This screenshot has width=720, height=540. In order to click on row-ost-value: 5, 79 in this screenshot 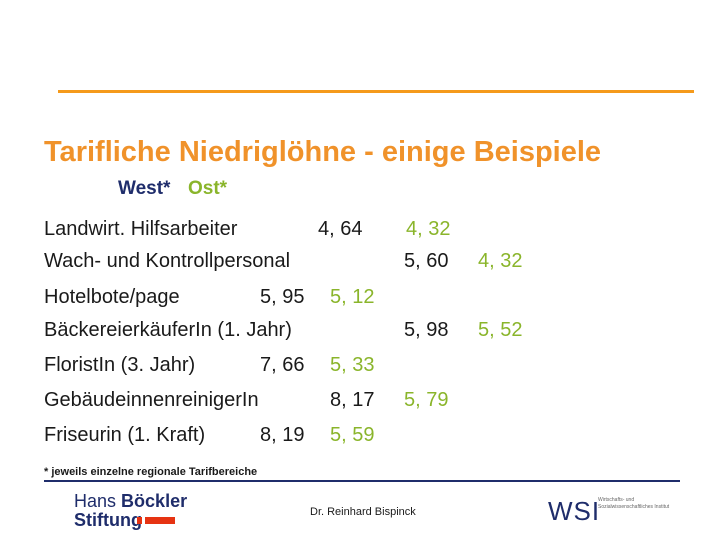, I will do `click(426, 400)`.